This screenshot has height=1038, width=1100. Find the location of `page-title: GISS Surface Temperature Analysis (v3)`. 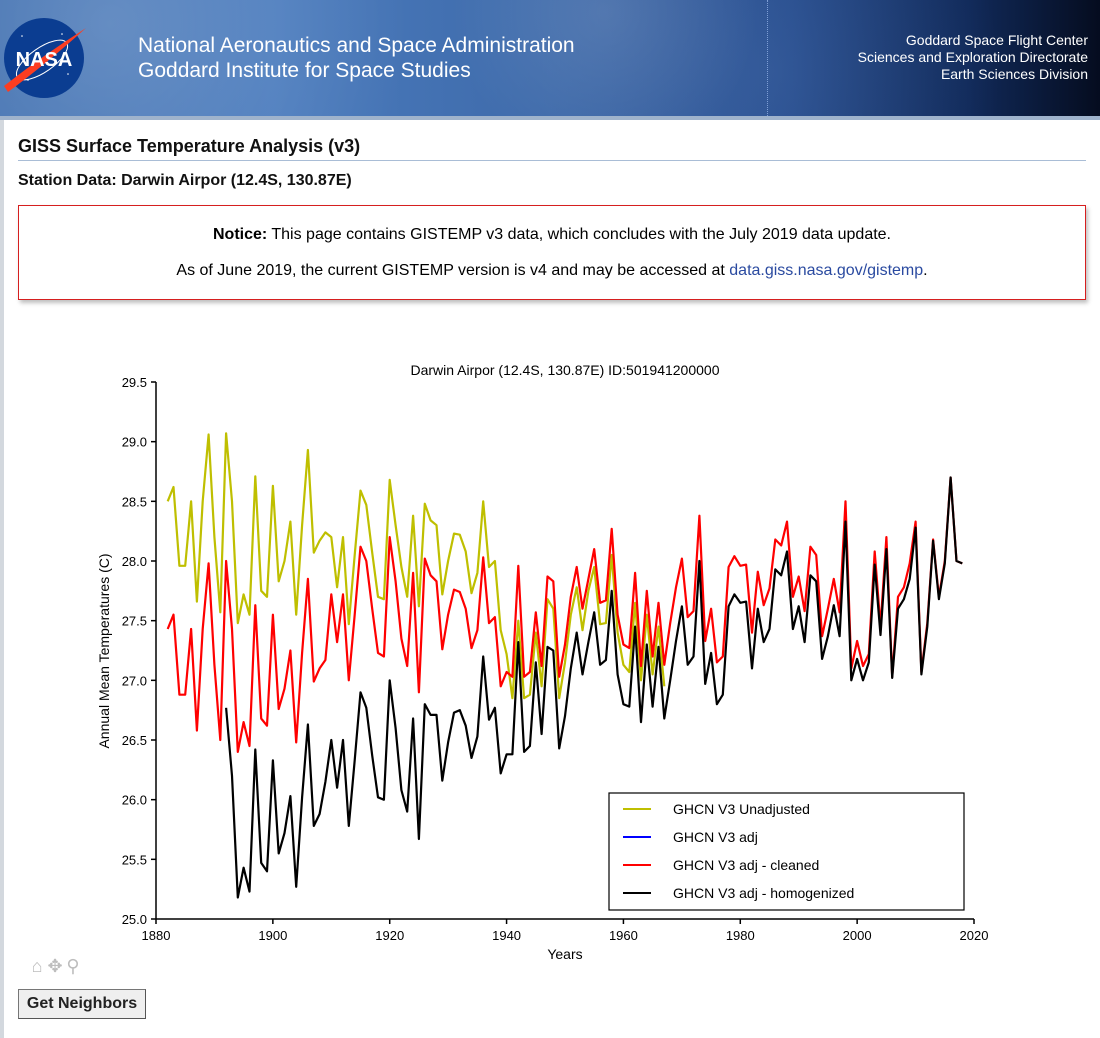

page-title: GISS Surface Temperature Analysis (v3) is located at coordinates (189, 146).